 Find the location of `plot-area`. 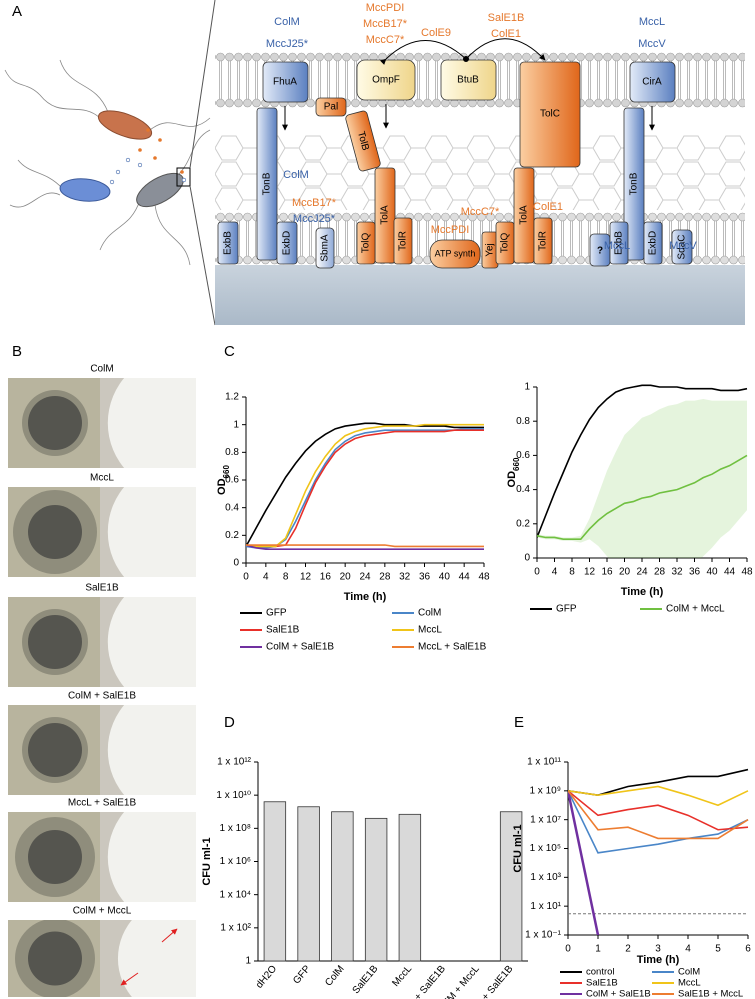

plot-area is located at coordinates (642, 471).